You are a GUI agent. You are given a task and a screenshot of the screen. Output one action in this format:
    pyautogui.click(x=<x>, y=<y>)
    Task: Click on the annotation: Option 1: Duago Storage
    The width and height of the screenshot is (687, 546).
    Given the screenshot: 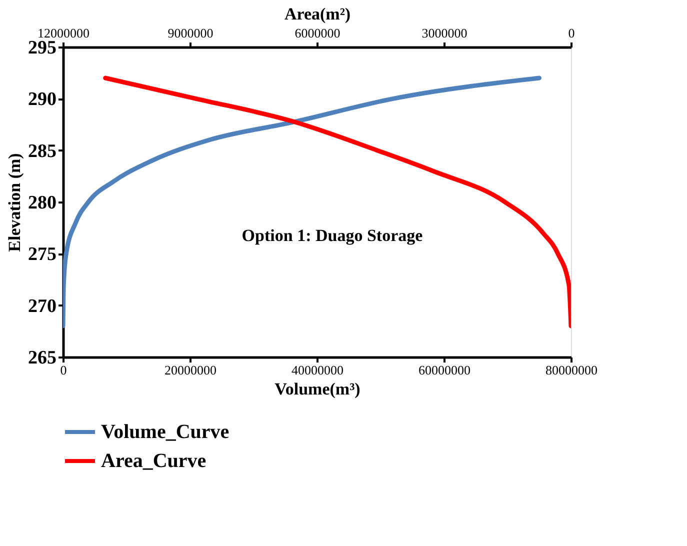 What is the action you would take?
    pyautogui.click(x=333, y=236)
    